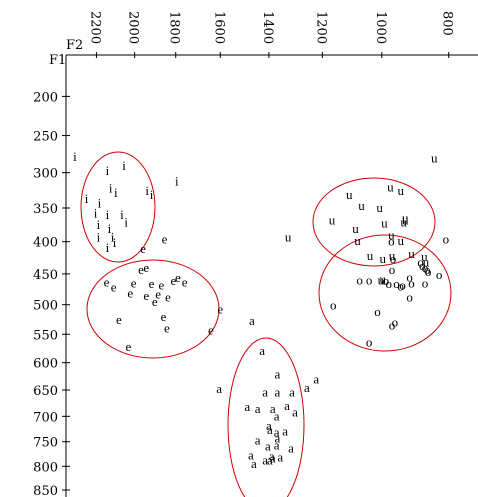  What do you see at coordinates (385, 293) in the screenshot?
I see `ellipse-o` at bounding box center [385, 293].